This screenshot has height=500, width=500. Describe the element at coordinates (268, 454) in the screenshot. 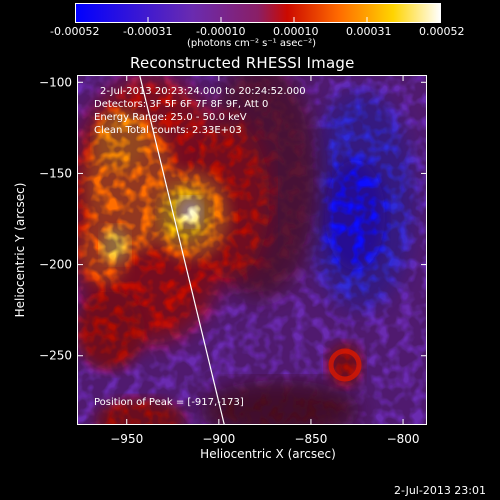

I see `x-axis-label: Heliocentric X (arcsec)` at that location.